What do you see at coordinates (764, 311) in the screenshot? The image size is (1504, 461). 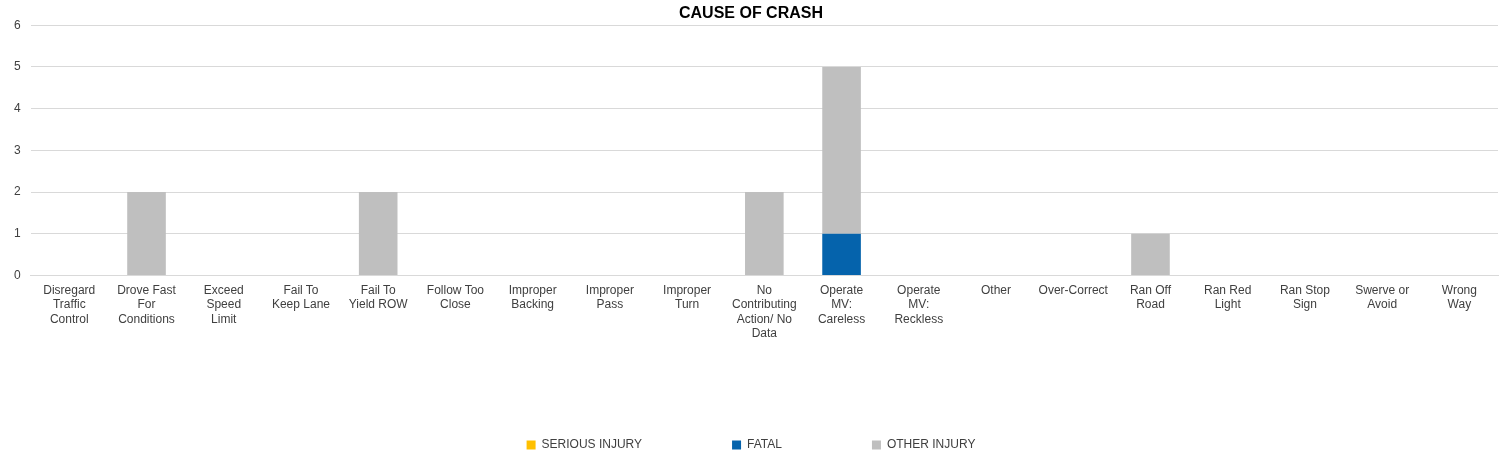 I see `x-tick-label: No Contributing Action/ No Data` at bounding box center [764, 311].